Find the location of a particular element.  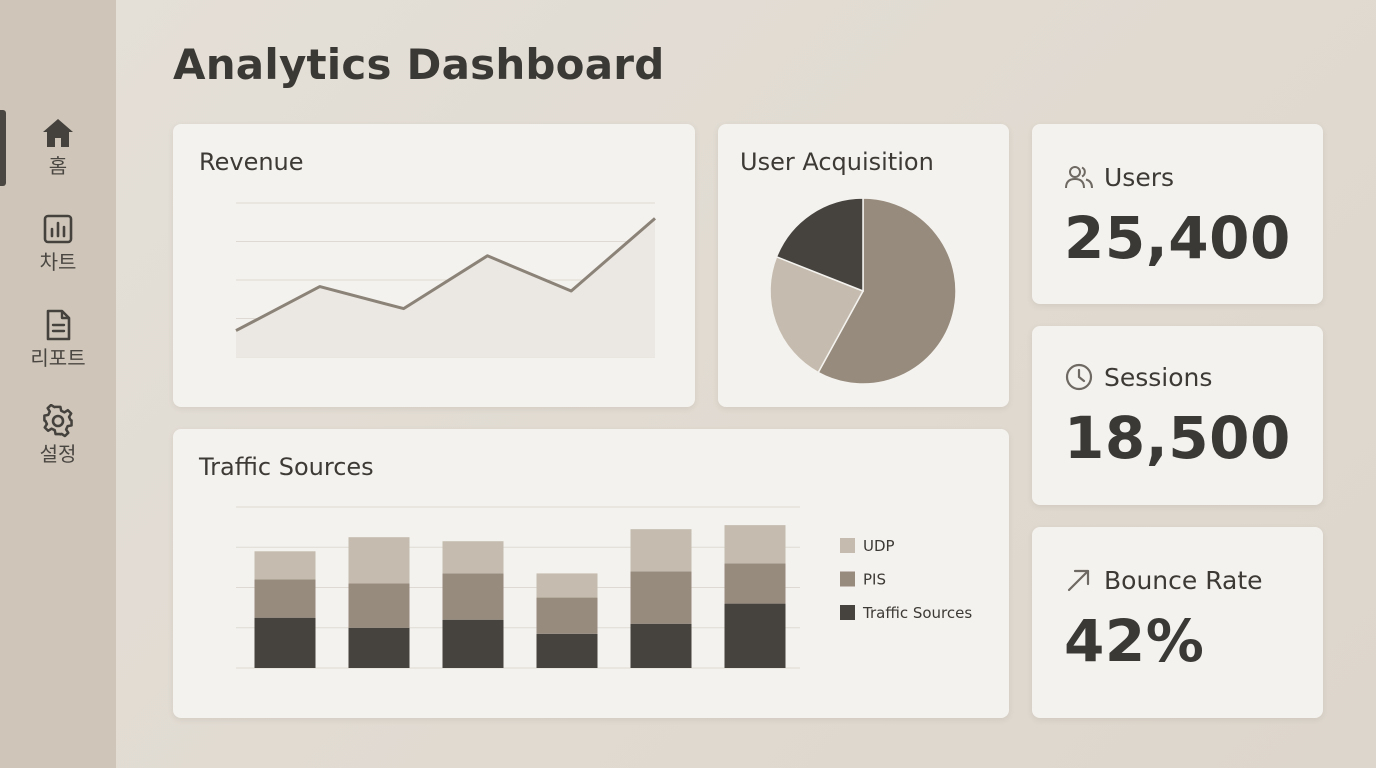

revenue-chart is located at coordinates (445, 280).